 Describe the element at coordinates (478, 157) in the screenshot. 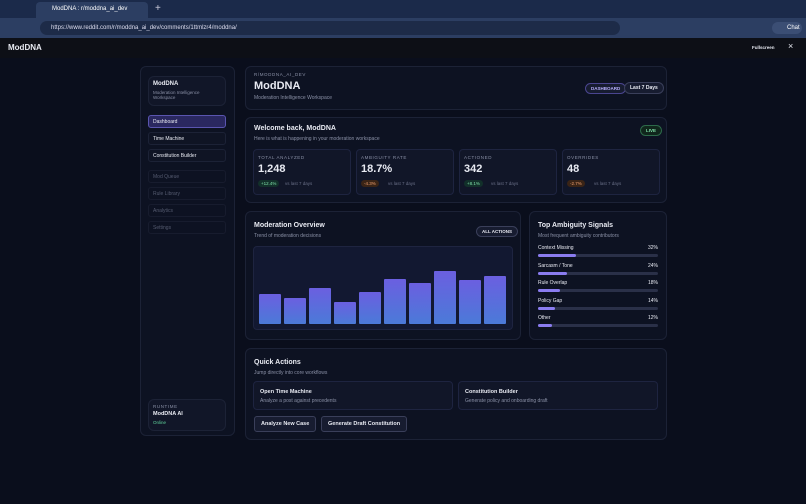

I see `stat-label: ACTIONED` at that location.